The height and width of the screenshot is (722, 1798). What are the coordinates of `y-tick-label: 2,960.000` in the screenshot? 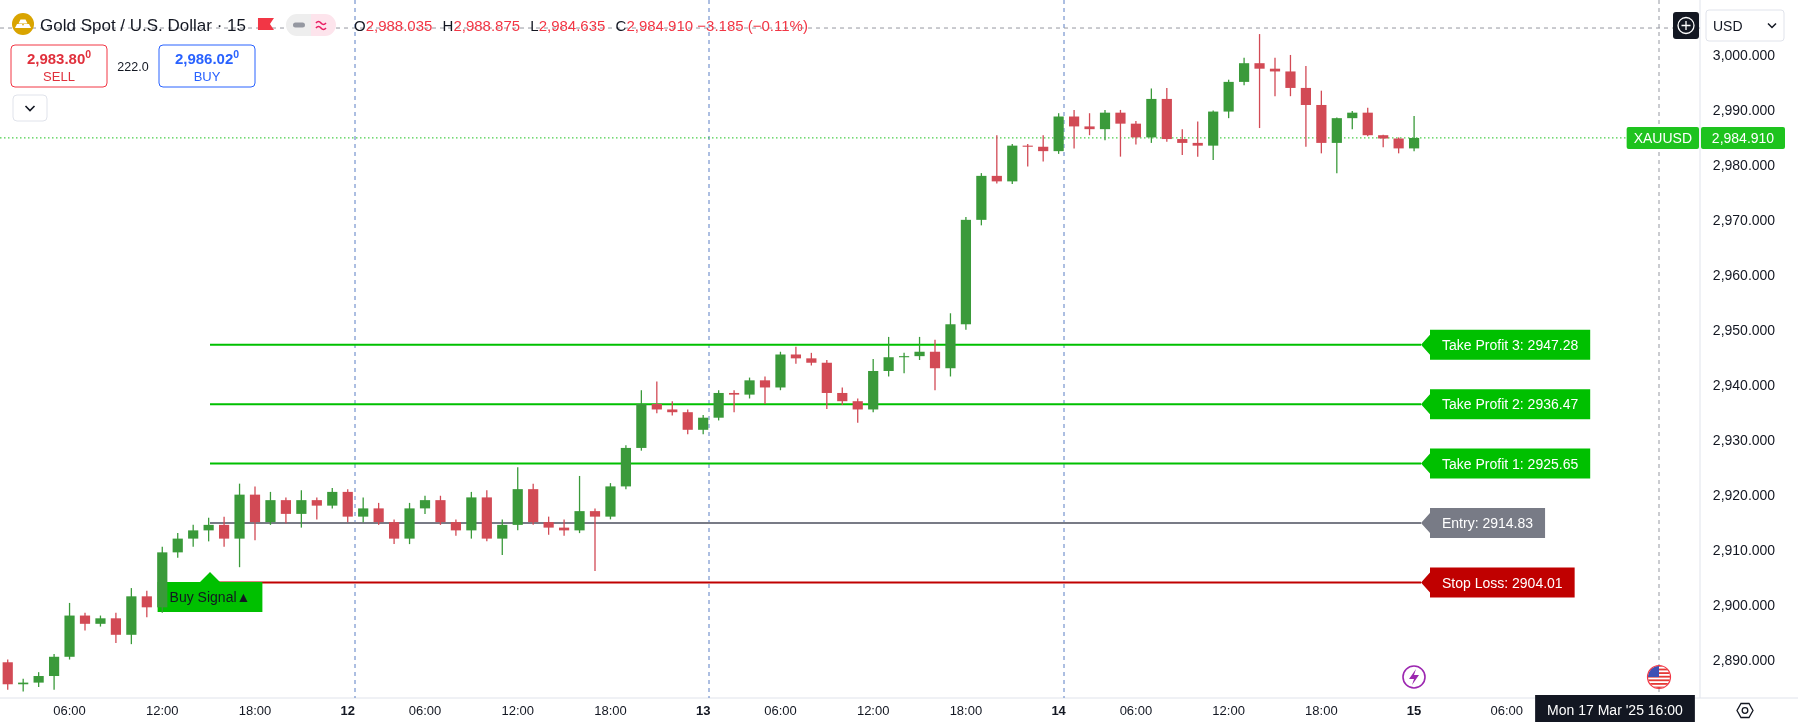 It's located at (1744, 274).